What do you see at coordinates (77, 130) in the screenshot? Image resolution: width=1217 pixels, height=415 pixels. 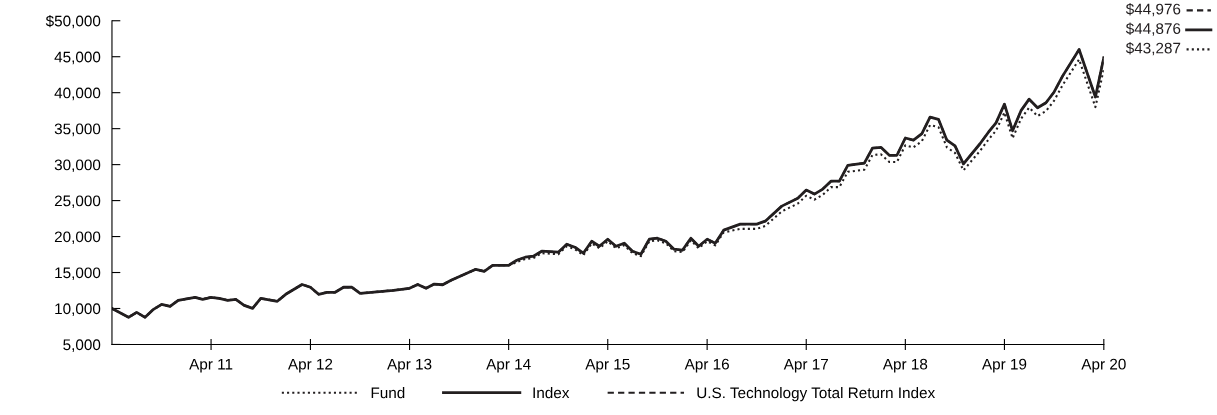 I see `y-tick-label: 35,000` at bounding box center [77, 130].